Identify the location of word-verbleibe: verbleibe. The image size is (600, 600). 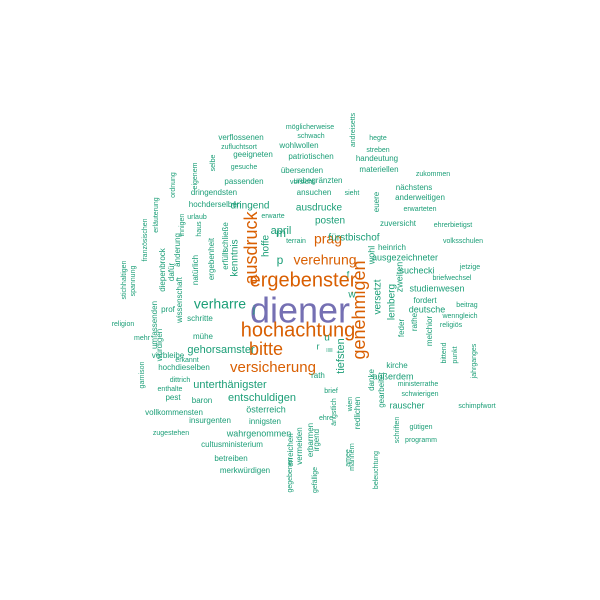
(168, 355).